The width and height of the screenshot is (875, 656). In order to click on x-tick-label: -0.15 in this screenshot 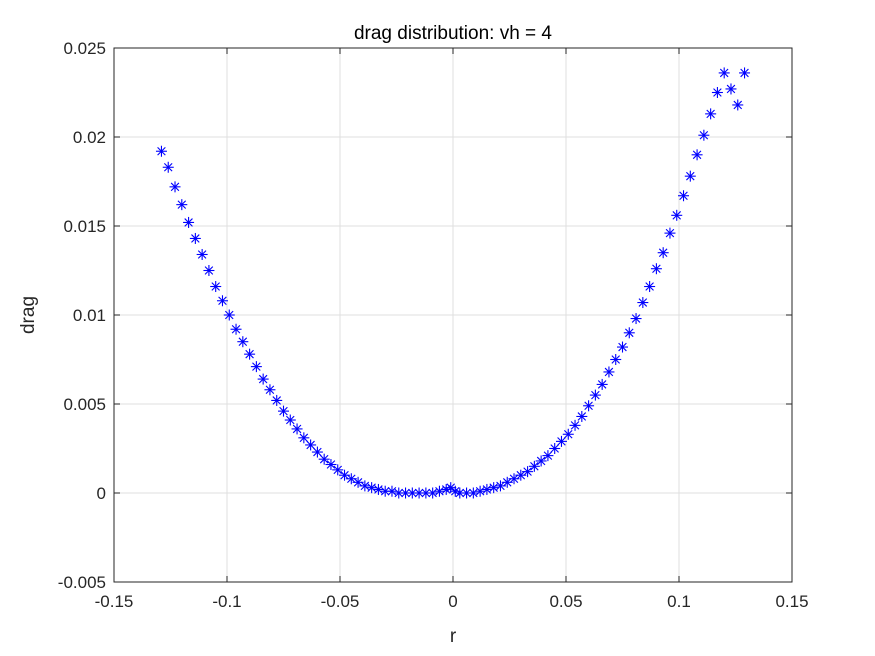, I will do `click(114, 601)`.